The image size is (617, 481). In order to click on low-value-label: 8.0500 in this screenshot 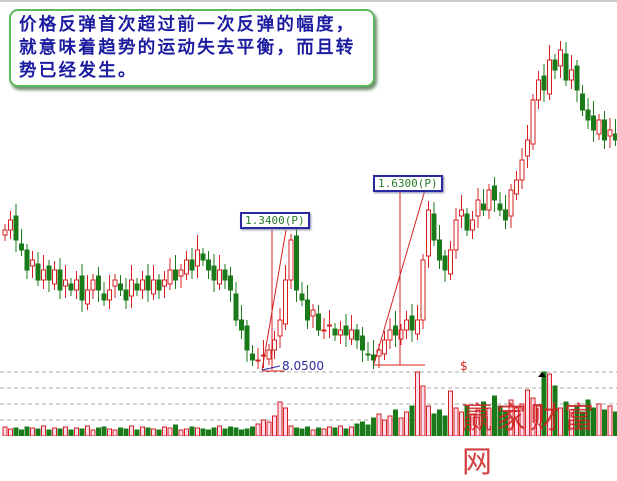, I will do `click(303, 366)`.